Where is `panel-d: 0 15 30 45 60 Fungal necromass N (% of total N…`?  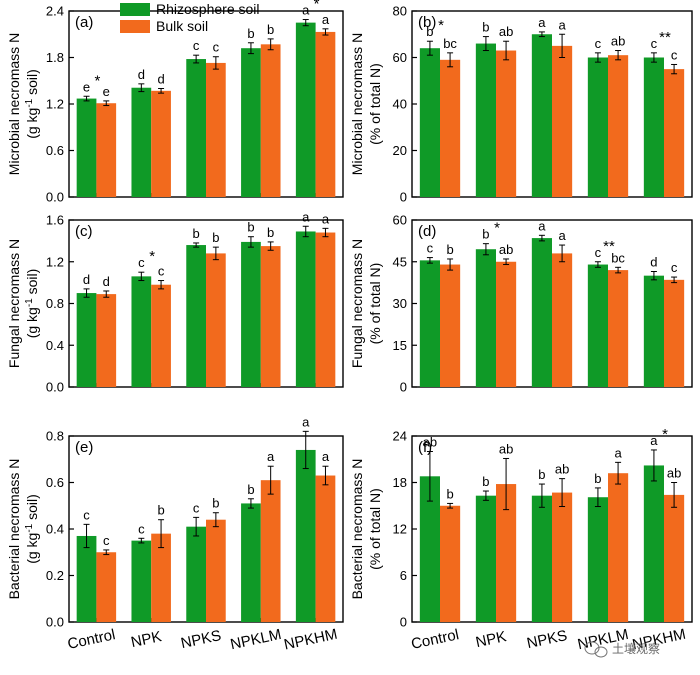
panel-d: 0 15 30 45 60 Fungal necromass N (% of total N… is located at coordinates (521, 304).